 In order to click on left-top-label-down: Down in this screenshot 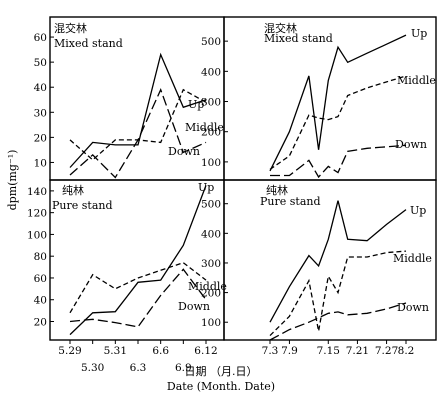, I will do `click(184, 151)`.